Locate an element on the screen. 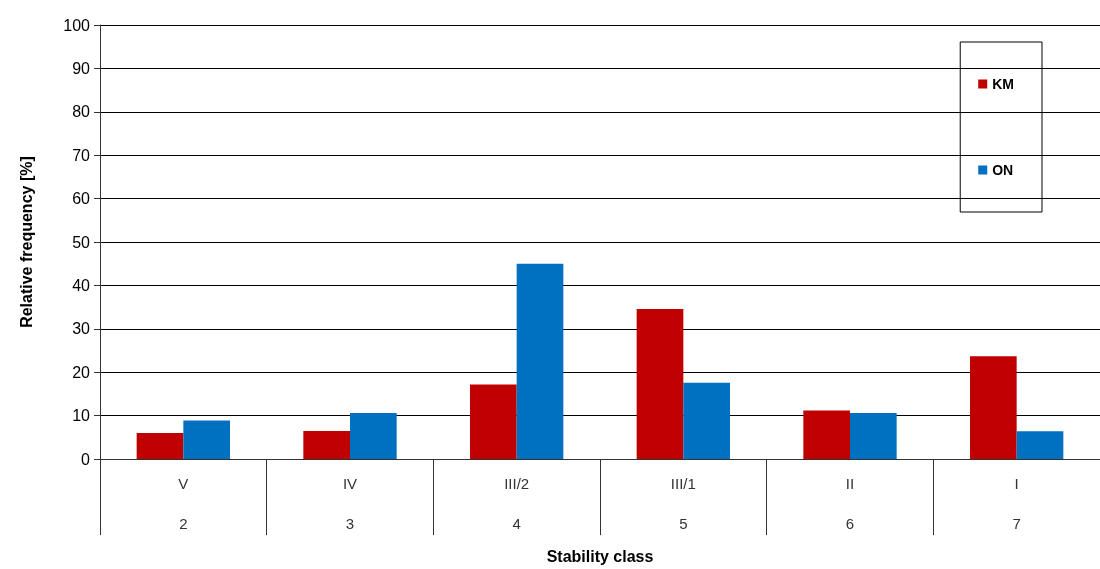 The width and height of the screenshot is (1100, 569). y-tick-label: 60 is located at coordinates (81, 199).